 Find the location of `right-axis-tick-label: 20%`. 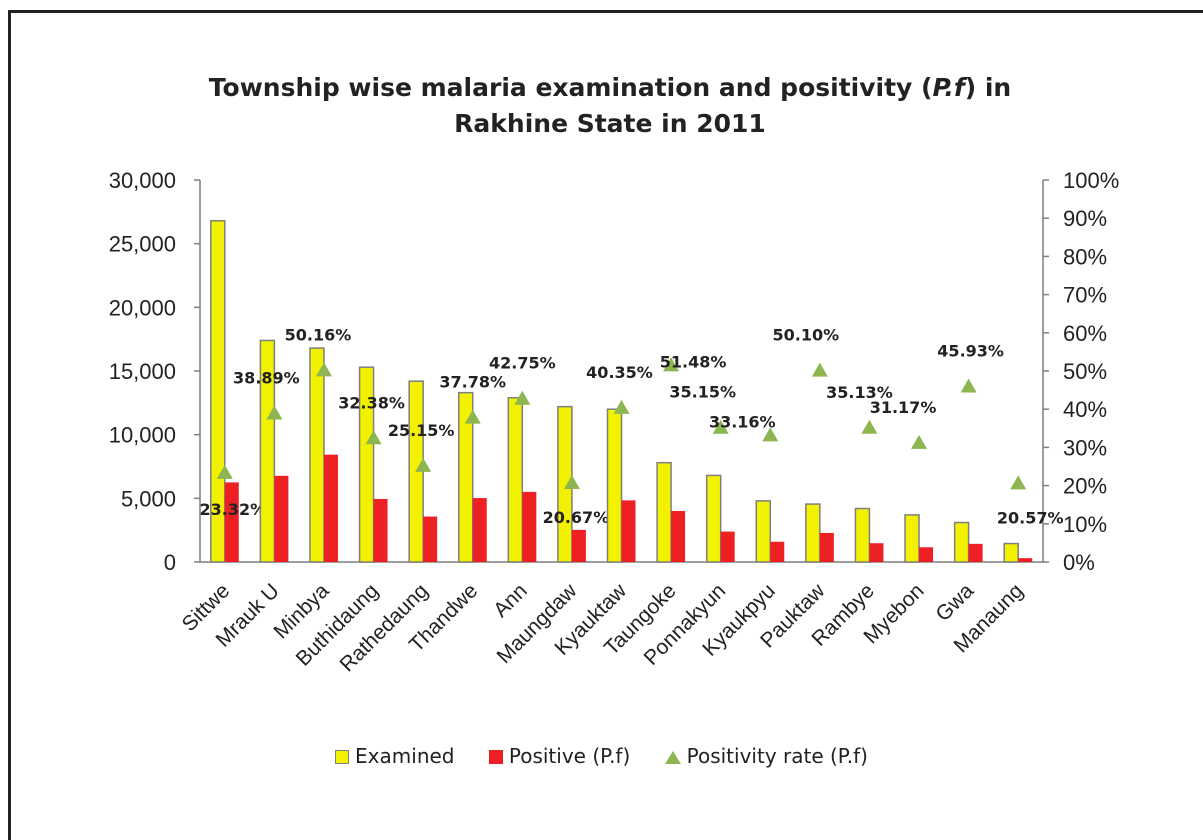

right-axis-tick-label: 20% is located at coordinates (1085, 486).